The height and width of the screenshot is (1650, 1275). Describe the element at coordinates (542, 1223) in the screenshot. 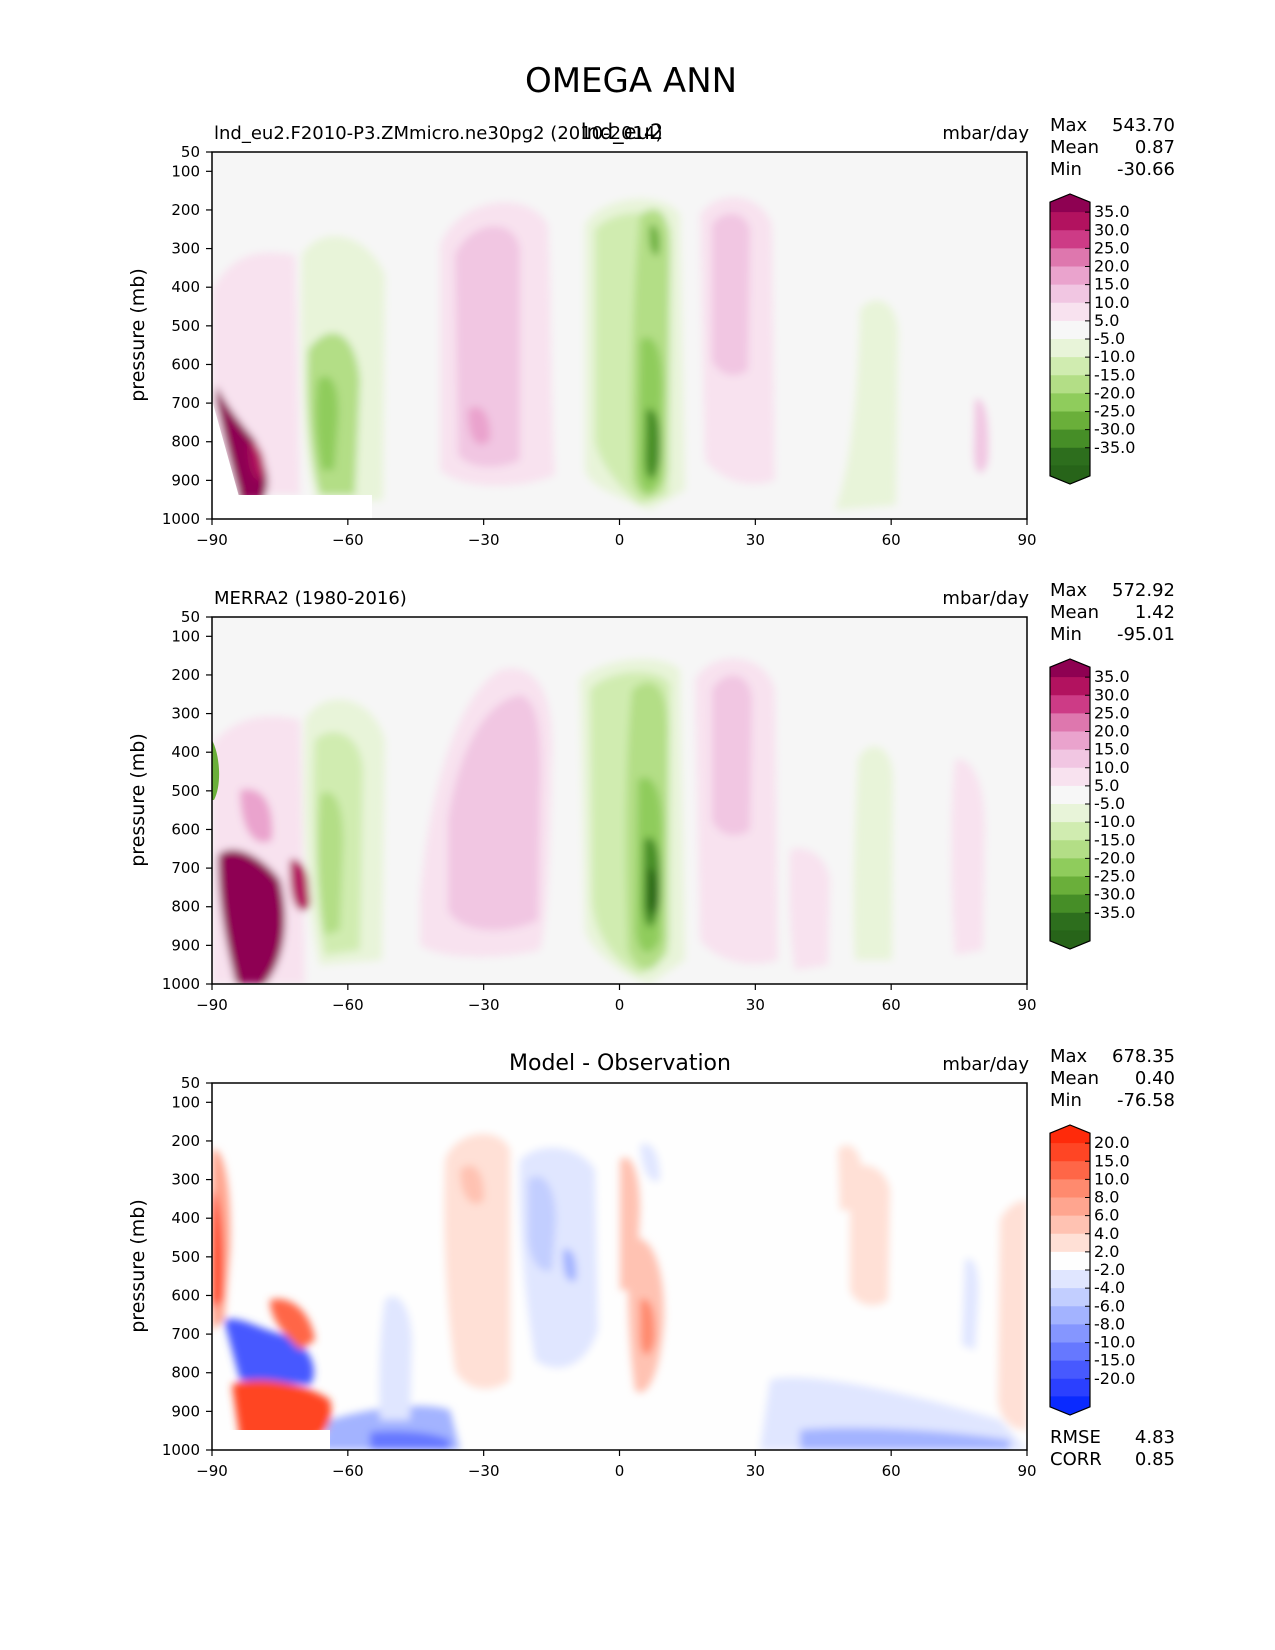

I see `diff-blue-sh-trop-core` at that location.